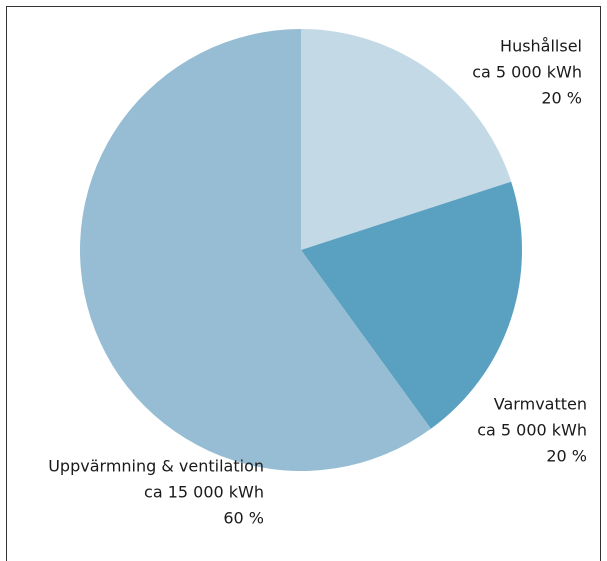 The image size is (607, 561). What do you see at coordinates (540, 404) in the screenshot?
I see `slice-label: Varmvatten` at bounding box center [540, 404].